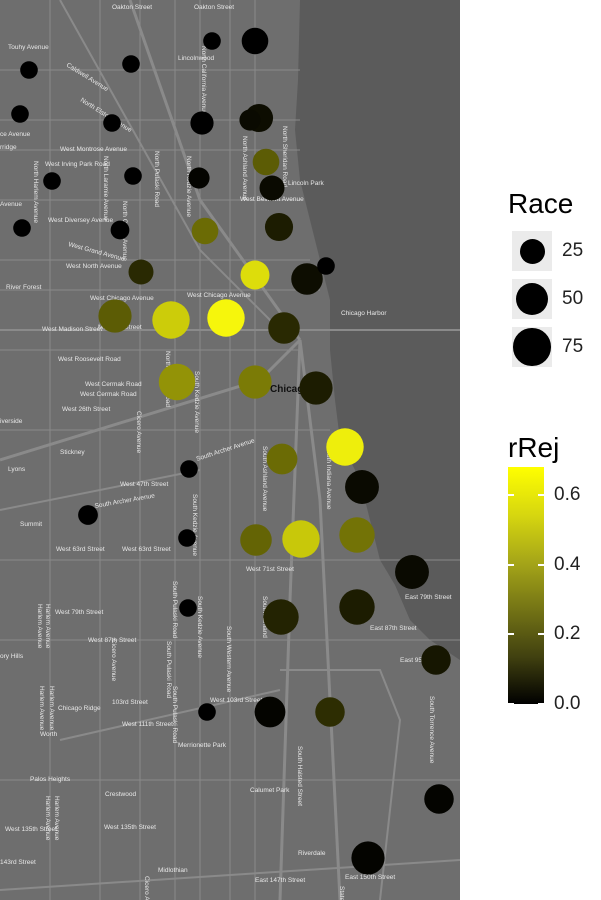 The width and height of the screenshot is (601, 900). Describe the element at coordinates (81, 220) in the screenshot. I see `map-label: West Diversey Avenue` at that location.